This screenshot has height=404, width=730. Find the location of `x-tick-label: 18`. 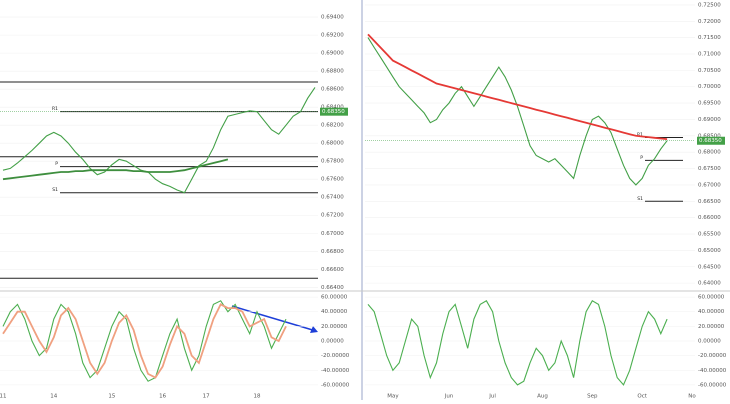

x-tick-label: 18 is located at coordinates (256, 397).